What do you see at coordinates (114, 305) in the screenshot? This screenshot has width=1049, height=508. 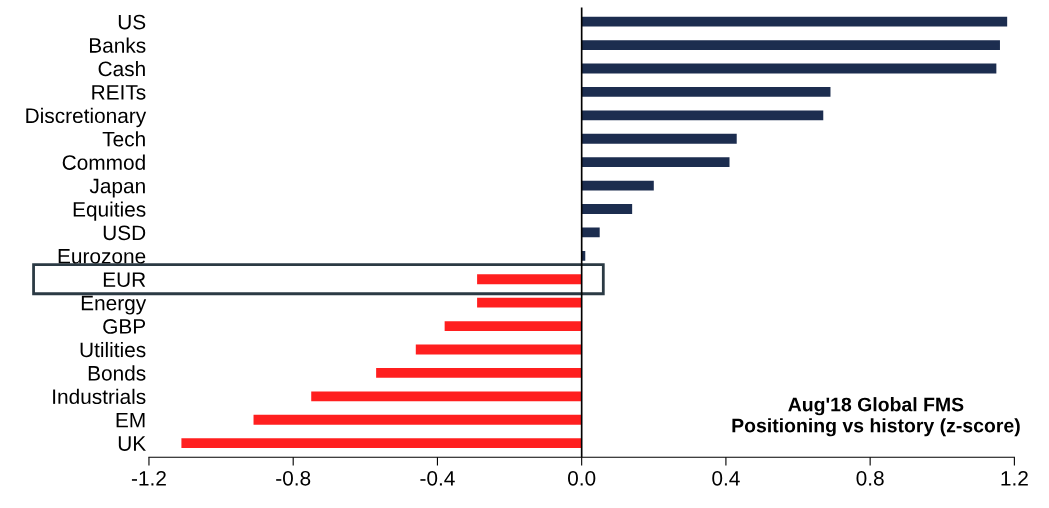 I see `y-tick-label: Energy` at bounding box center [114, 305].